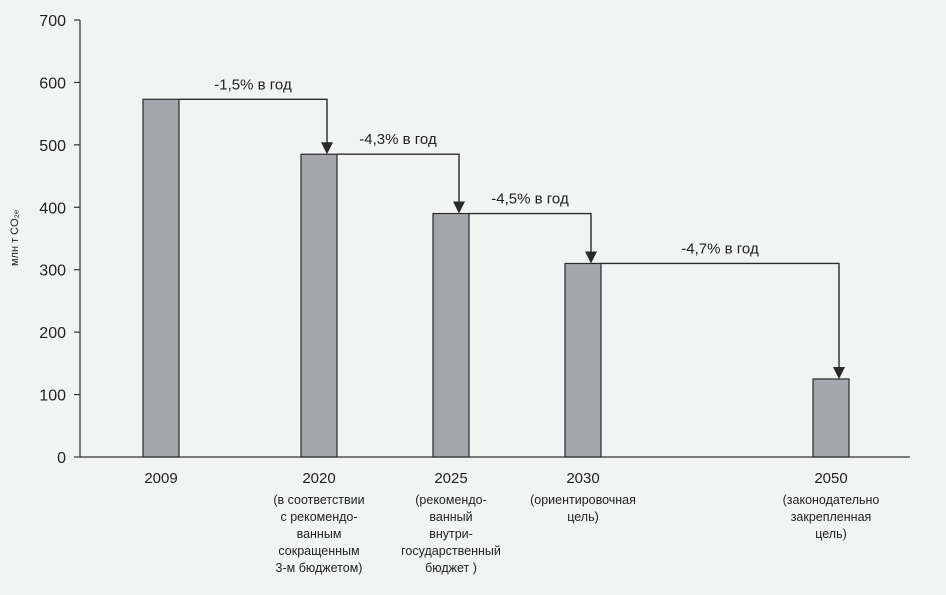  What do you see at coordinates (831, 418) in the screenshot?
I see `bar-2050` at bounding box center [831, 418].